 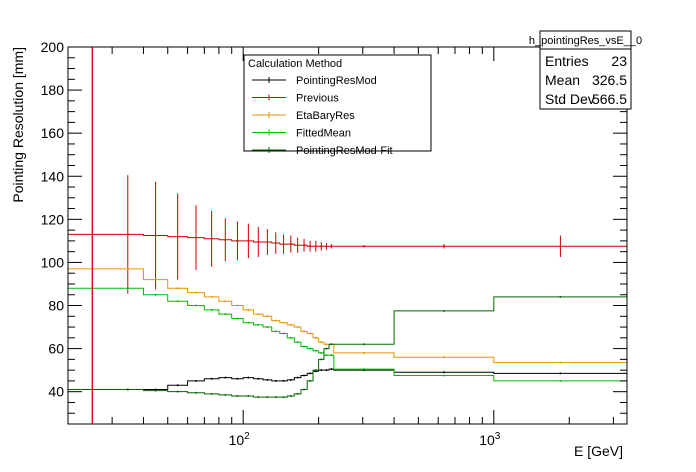 What do you see at coordinates (53, 47) in the screenshot?
I see `y-tick-label: 200` at bounding box center [53, 47].